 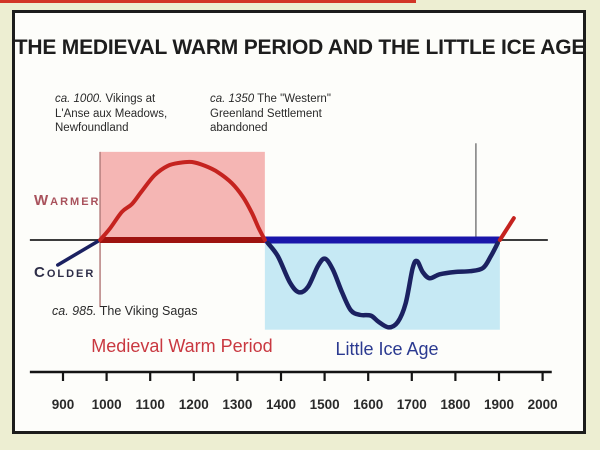 What do you see at coordinates (208, 1) in the screenshot?
I see `top-red-progress-line` at bounding box center [208, 1].